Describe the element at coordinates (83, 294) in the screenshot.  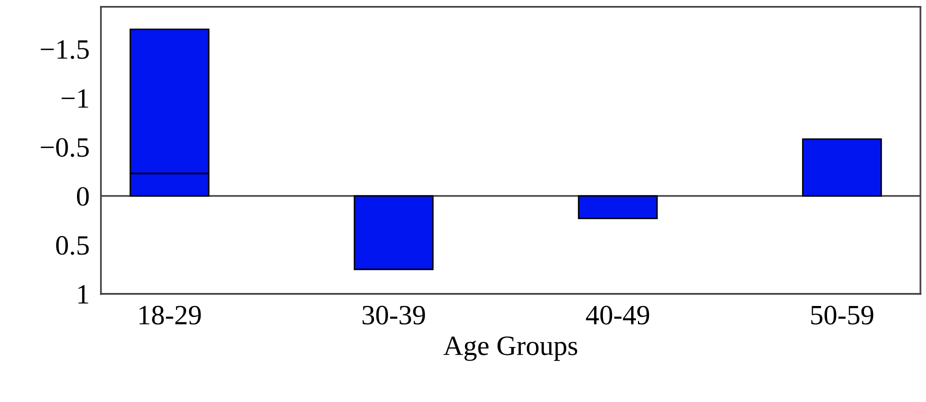
I see `y-tick-label: 1` at that location.